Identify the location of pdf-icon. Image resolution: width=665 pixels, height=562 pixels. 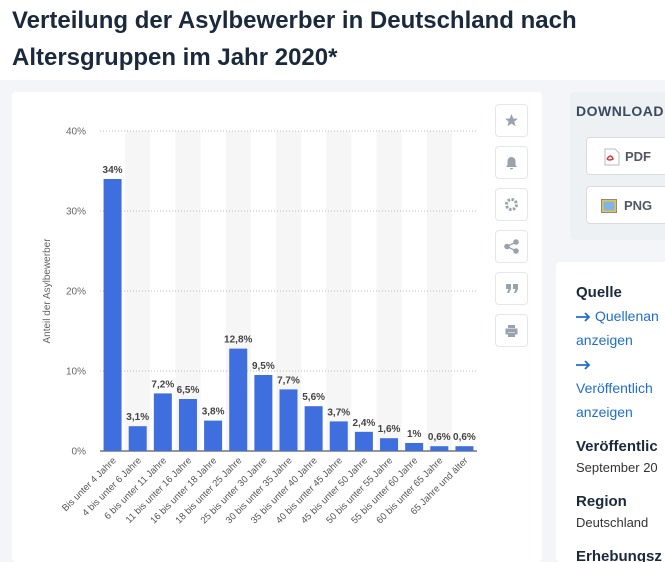
(612, 157).